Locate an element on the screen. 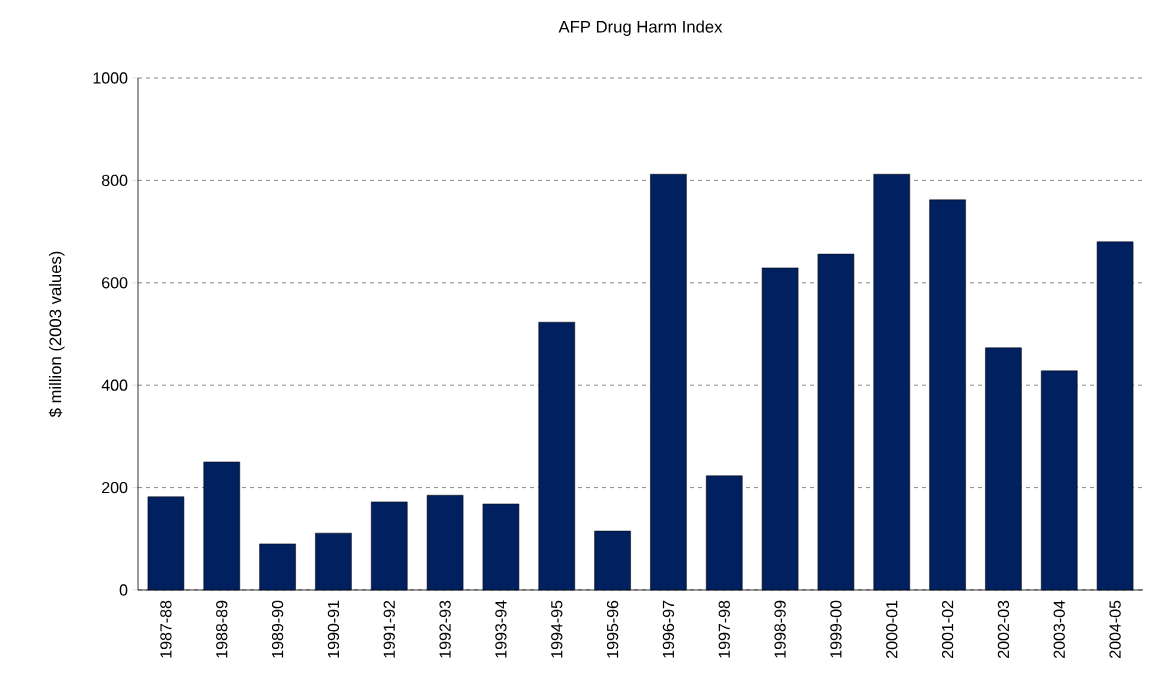 This screenshot has width=1153, height=680. y-axis-title: $ million (2003 values) is located at coordinates (56, 334).